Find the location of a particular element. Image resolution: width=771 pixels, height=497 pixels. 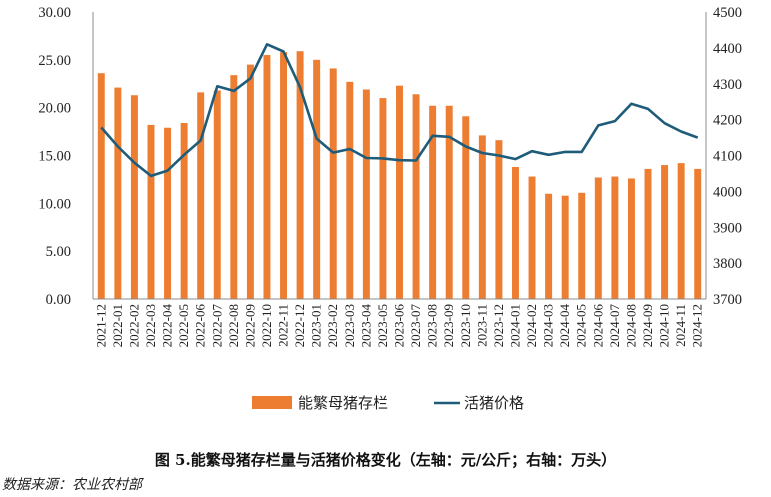

x-tick-label: 2023-06 is located at coordinates (399, 326).